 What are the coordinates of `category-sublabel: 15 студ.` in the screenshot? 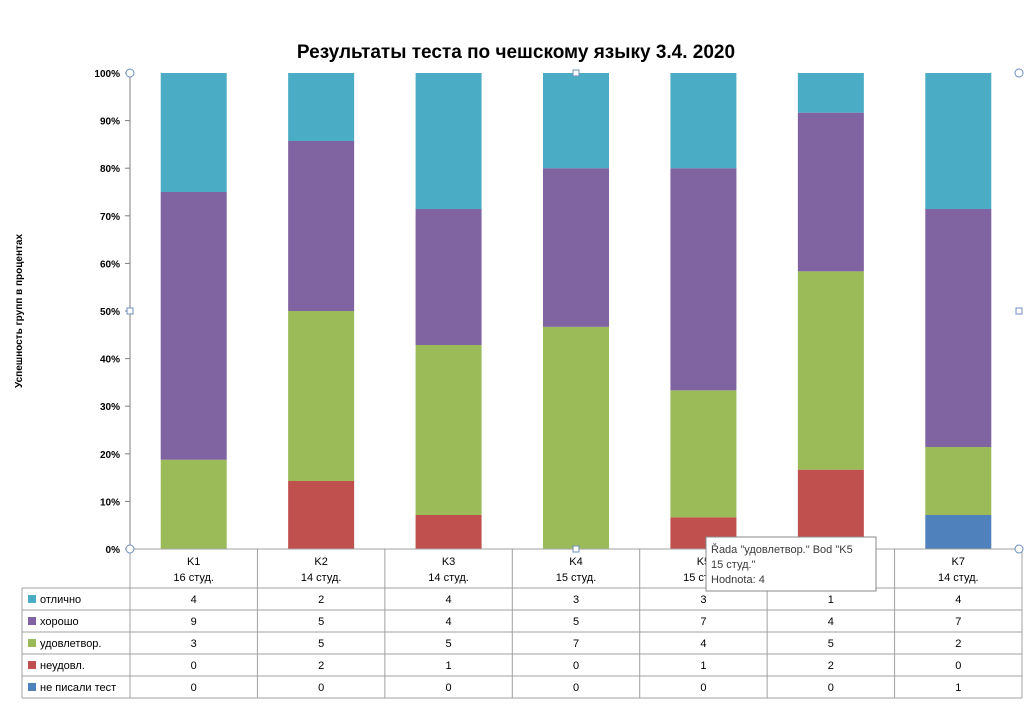 It's located at (576, 578).